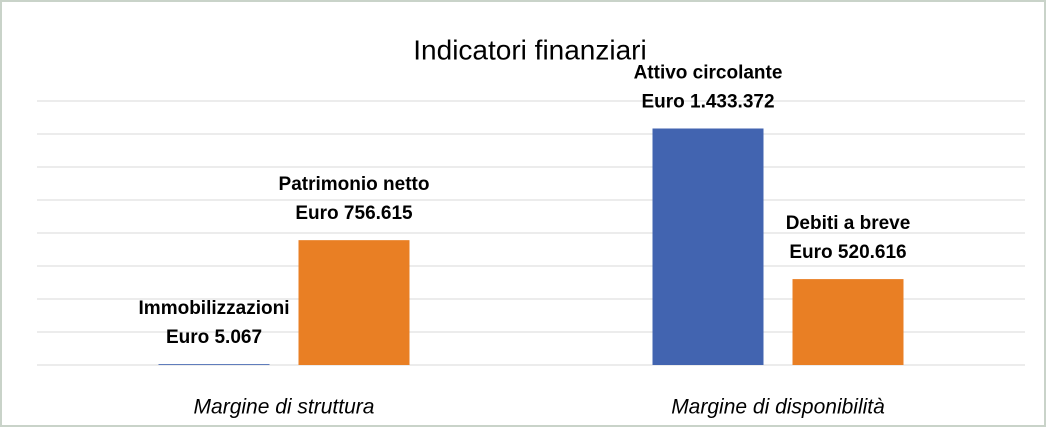 The height and width of the screenshot is (427, 1046). I want to click on bar-label: Attivo circolante, so click(708, 73).